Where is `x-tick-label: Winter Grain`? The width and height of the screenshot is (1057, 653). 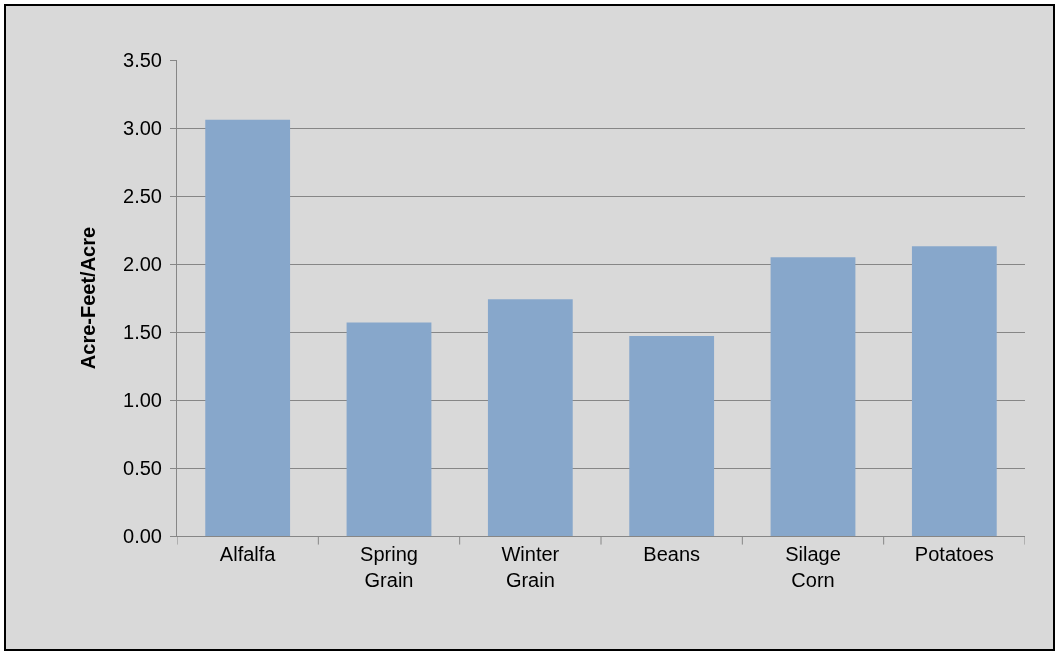 x-tick-label: Winter Grain is located at coordinates (530, 567).